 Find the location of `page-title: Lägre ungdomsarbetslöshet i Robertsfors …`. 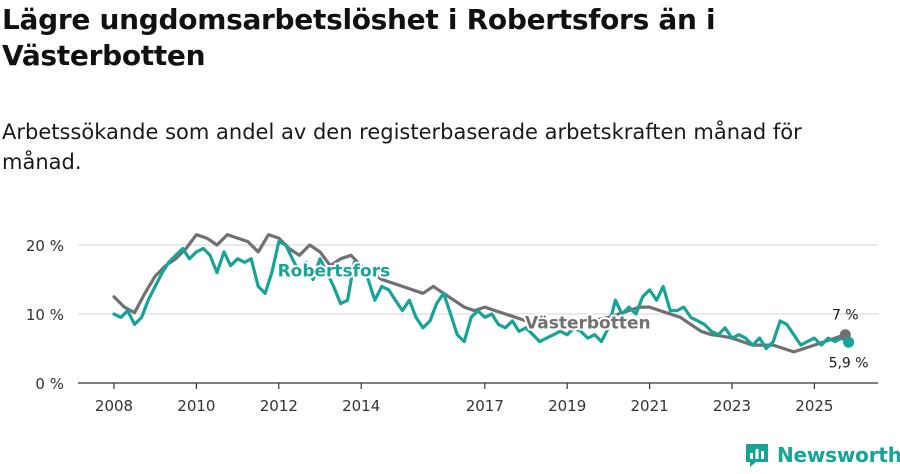

page-title: Lägre ungdomsarbetslöshet i Robertsfors … is located at coordinates (359, 37).